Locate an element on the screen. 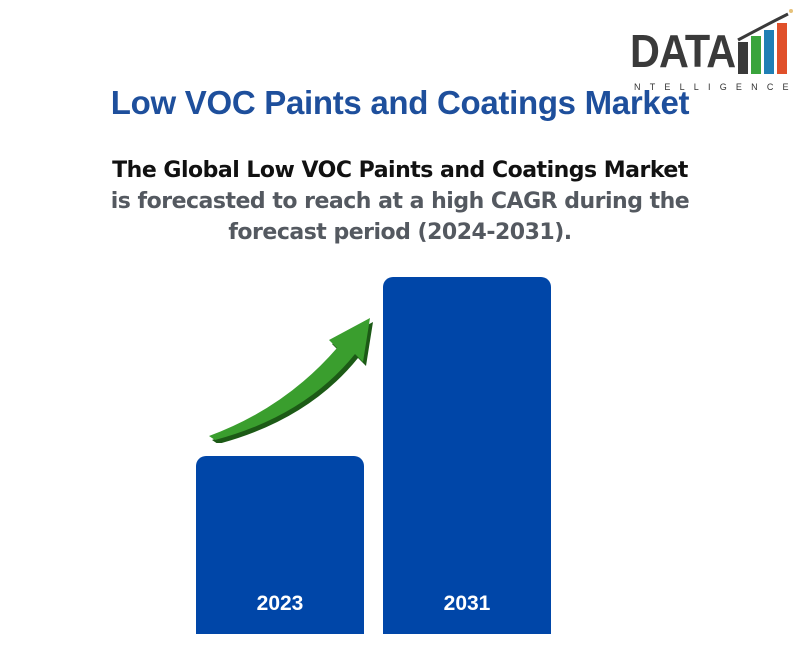  bar-label-2023: 2023 is located at coordinates (280, 603).